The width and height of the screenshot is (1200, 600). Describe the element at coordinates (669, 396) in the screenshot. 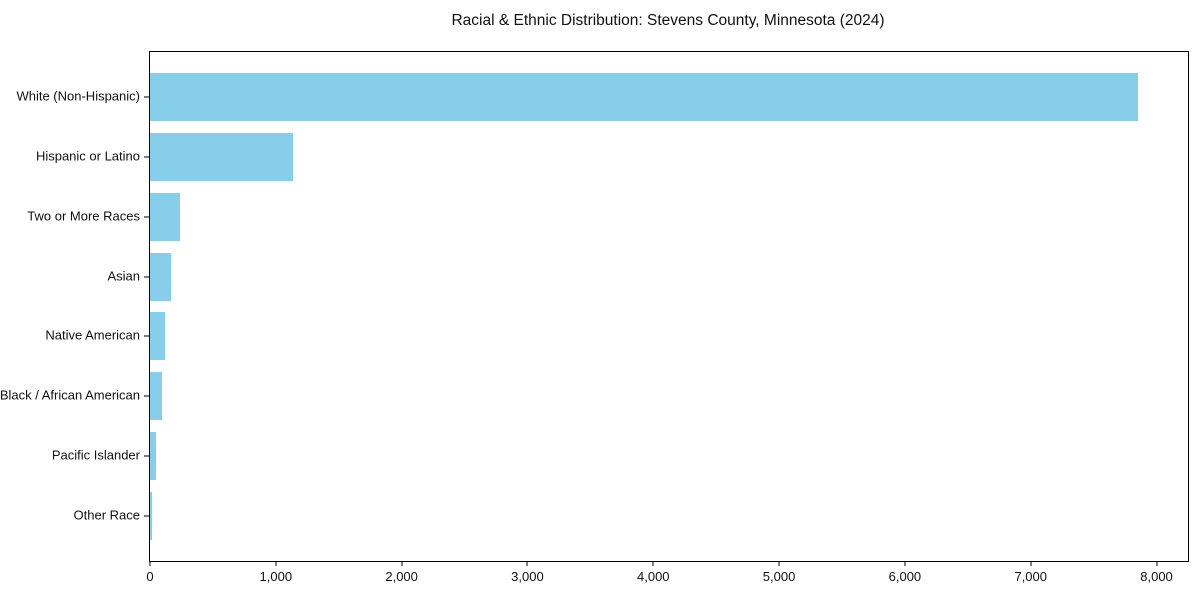

I see `bar-row-black-african-american` at that location.